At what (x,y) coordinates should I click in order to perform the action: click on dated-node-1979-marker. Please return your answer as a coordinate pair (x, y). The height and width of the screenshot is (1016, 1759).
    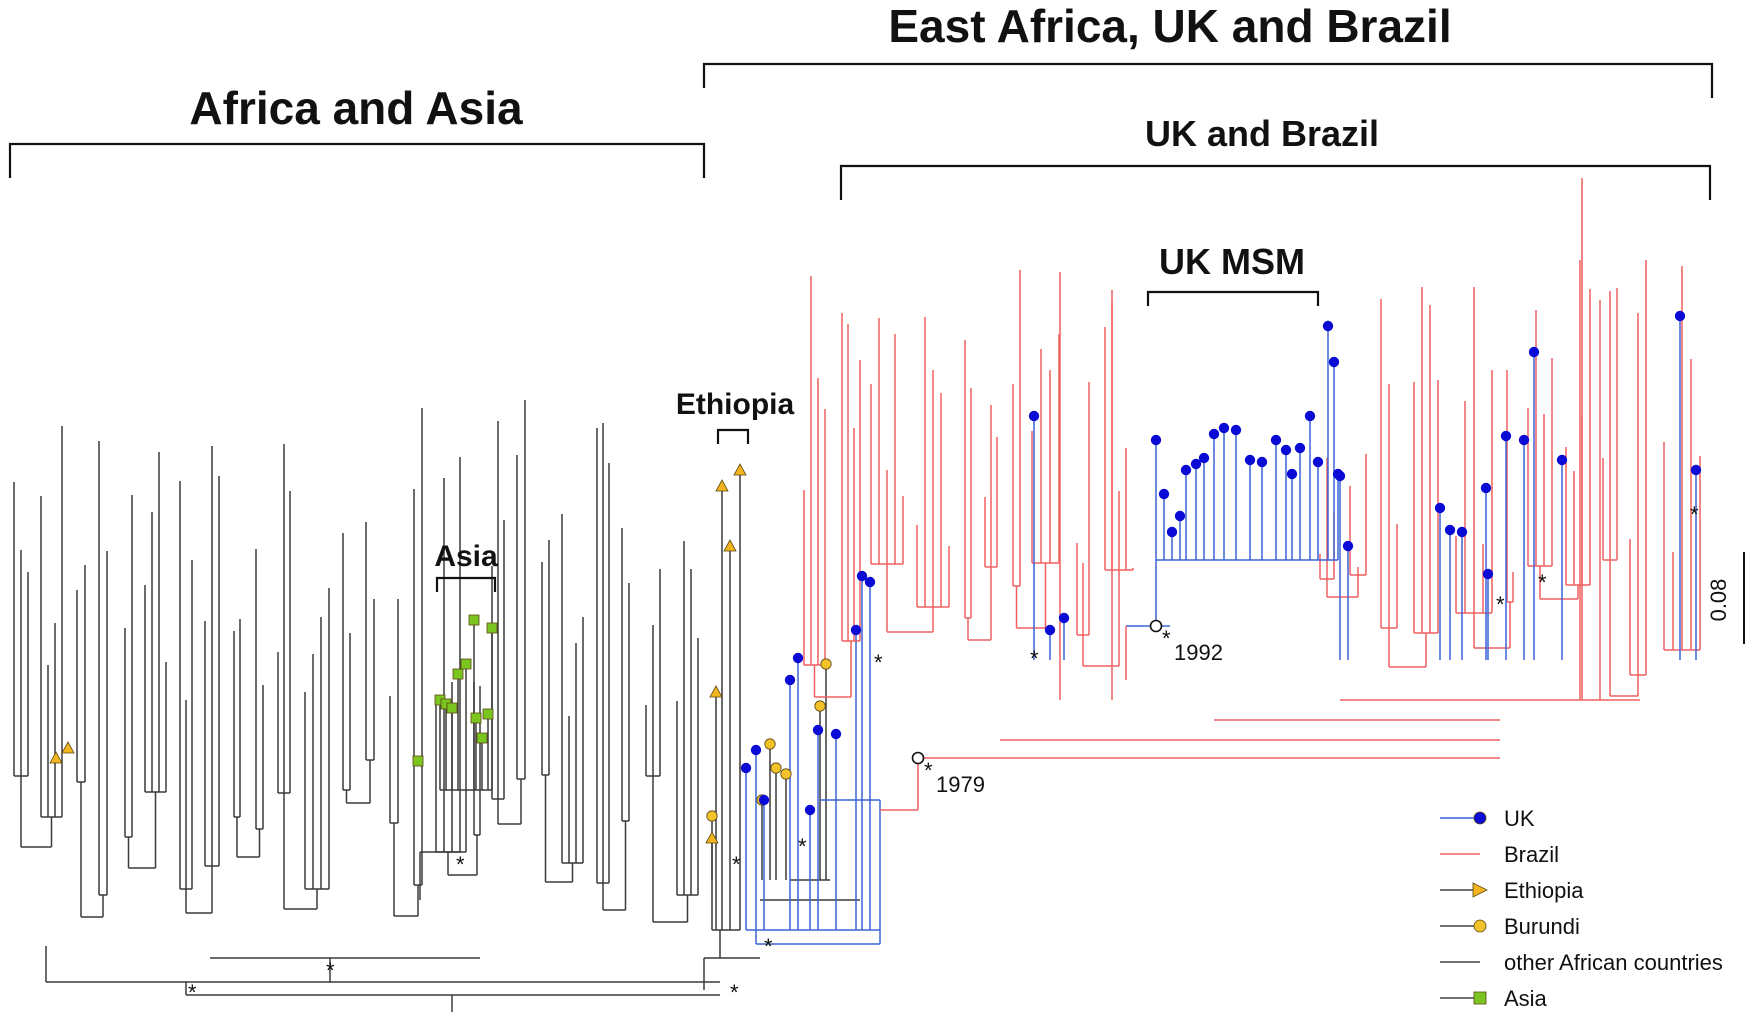
    Looking at the image, I should click on (918, 758).